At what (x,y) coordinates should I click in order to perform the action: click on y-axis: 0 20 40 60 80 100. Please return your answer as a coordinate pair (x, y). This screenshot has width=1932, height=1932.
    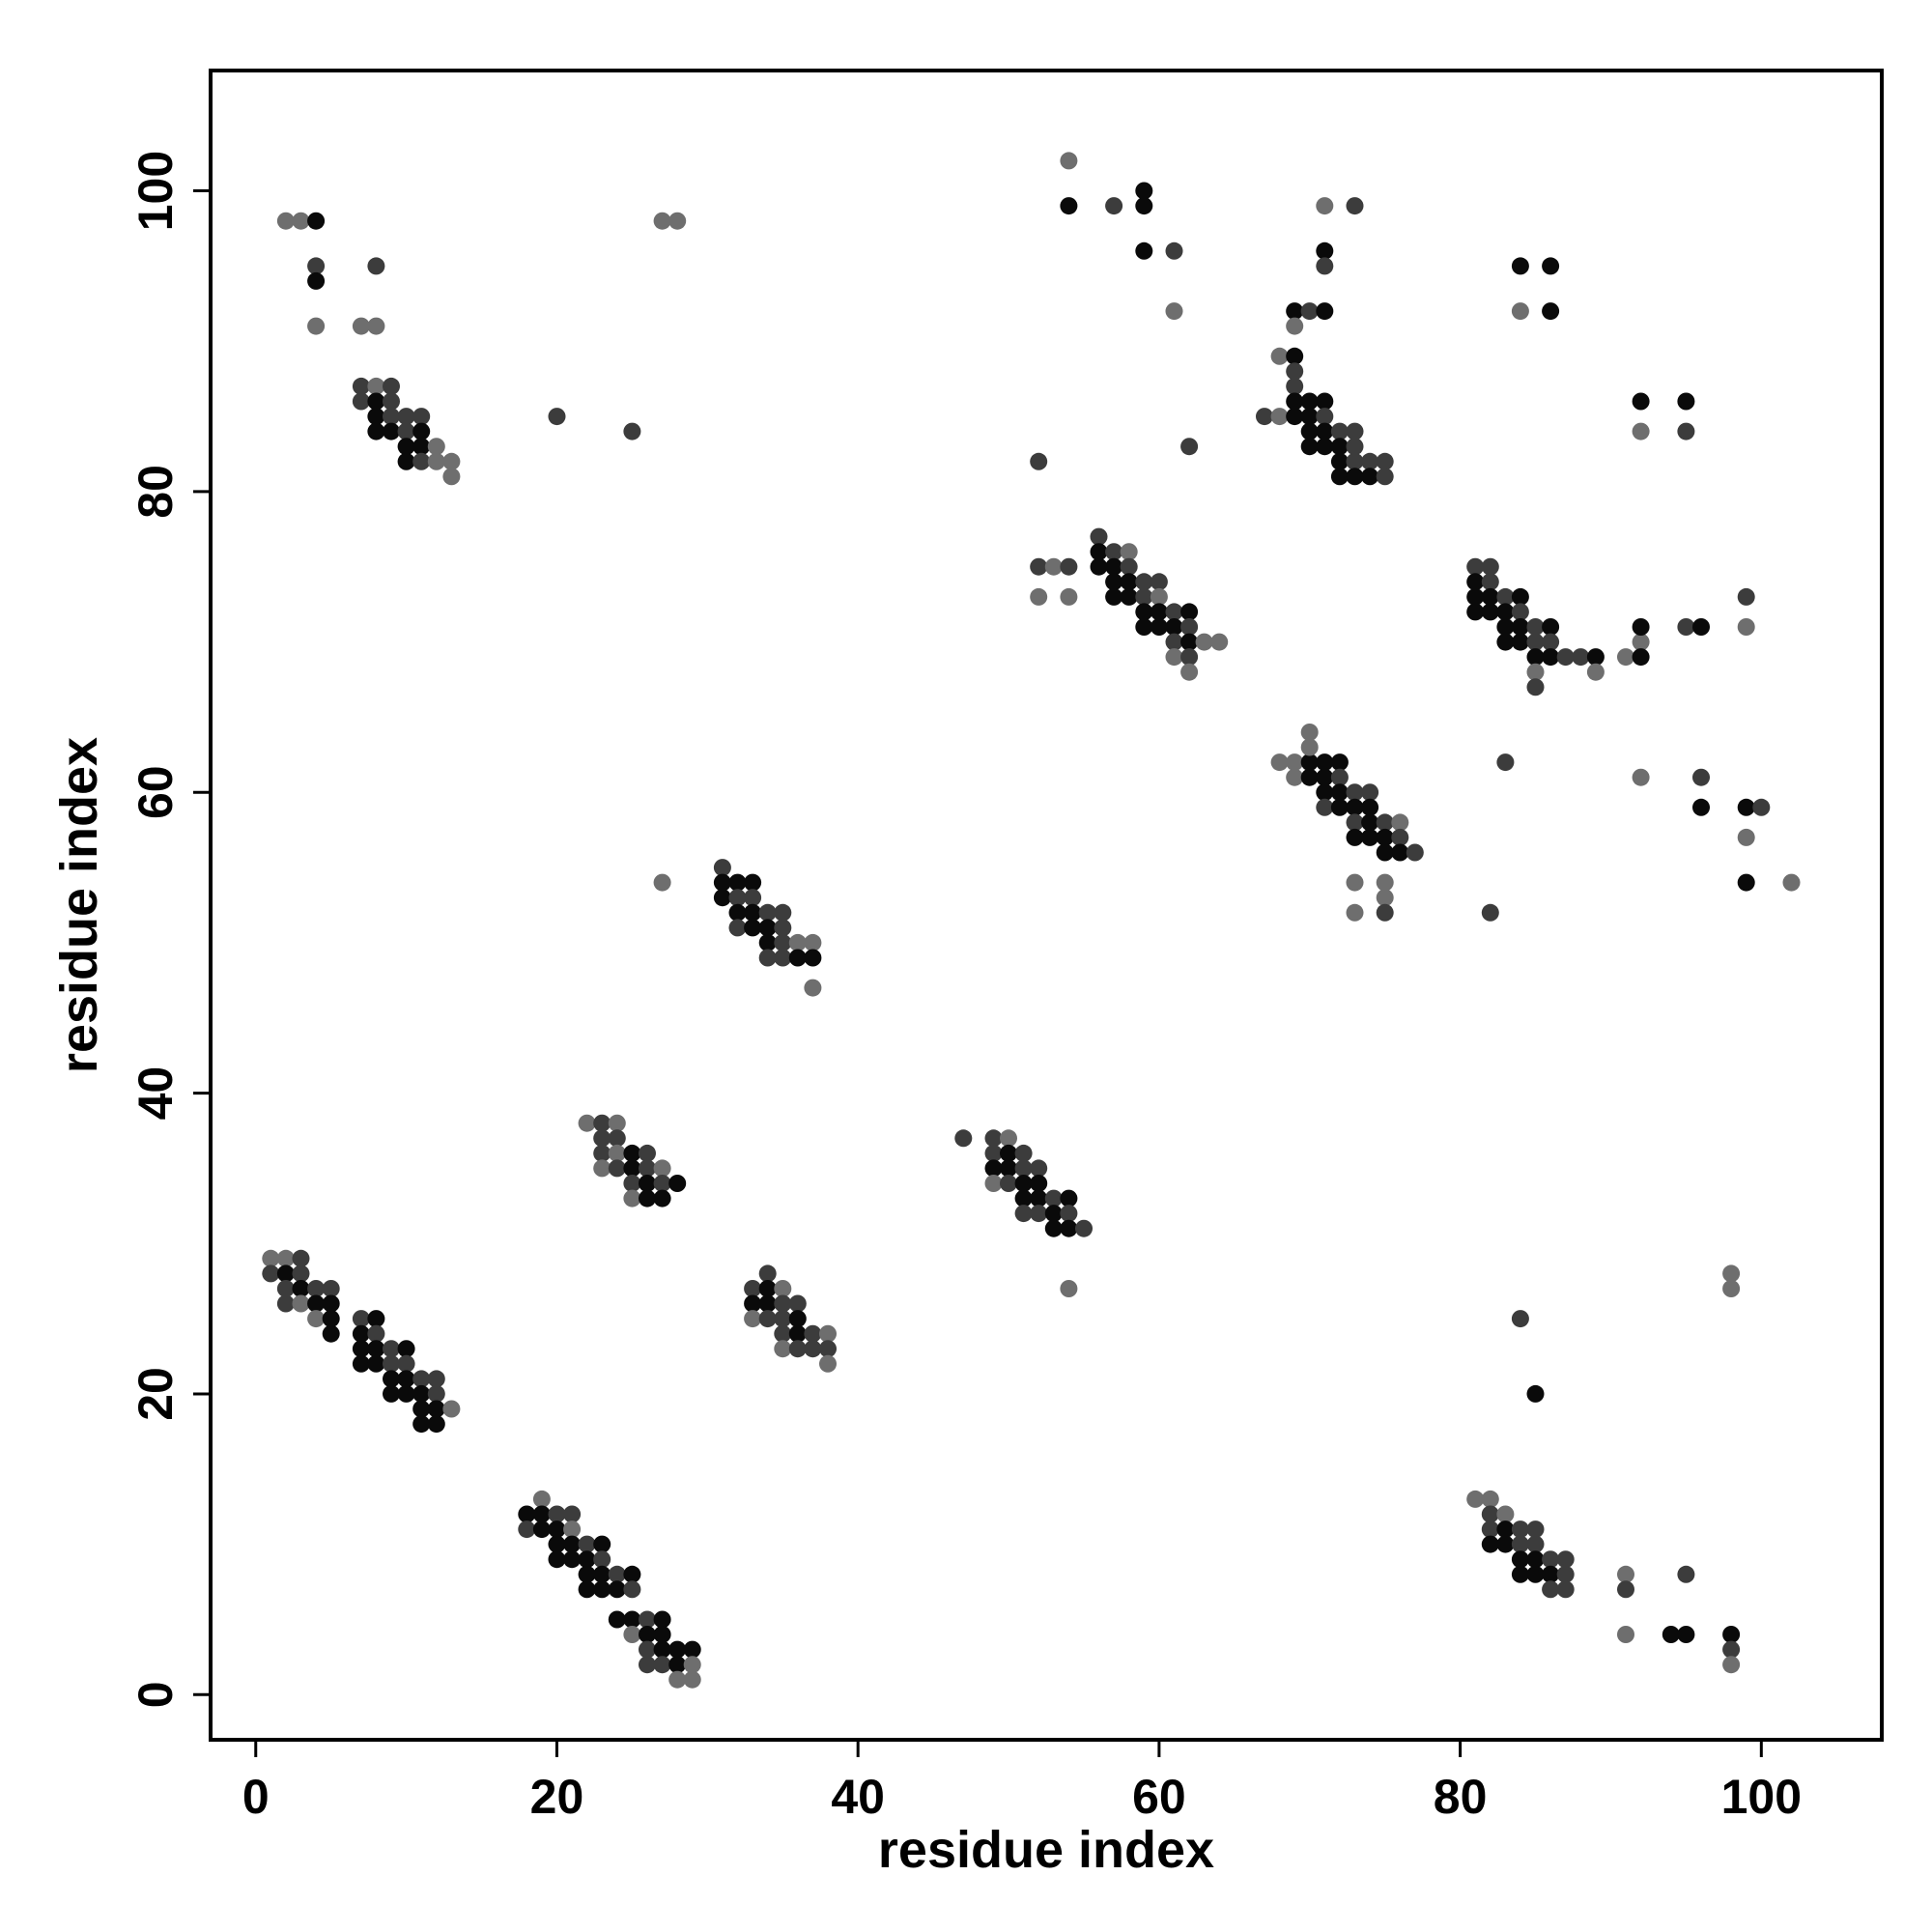
    Looking at the image, I should click on (169, 929).